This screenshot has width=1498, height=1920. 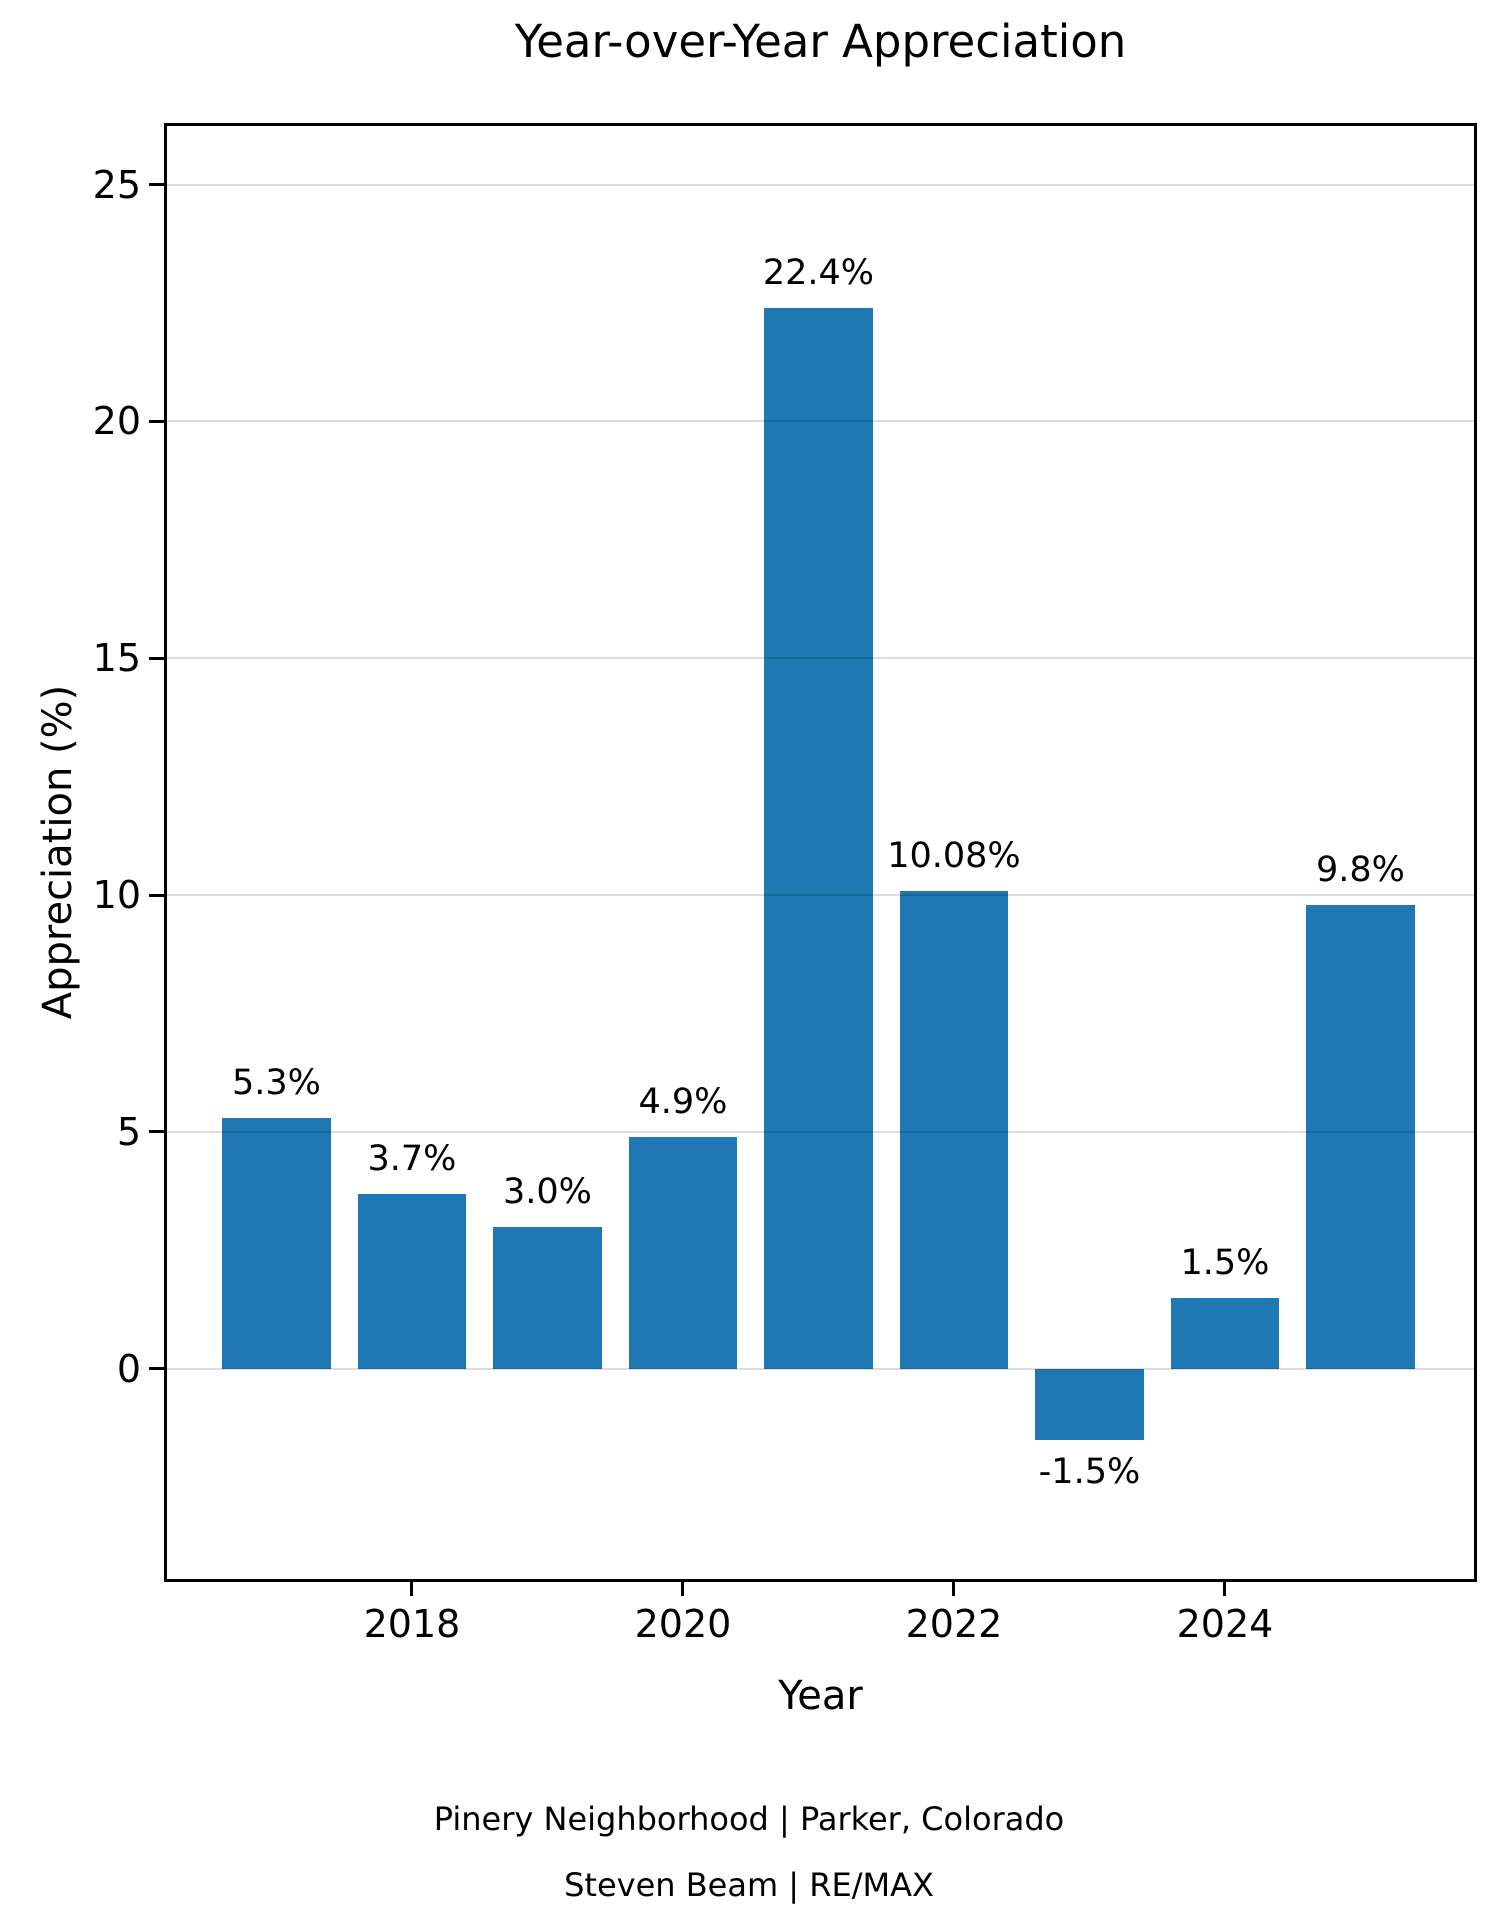 What do you see at coordinates (1360, 869) in the screenshot?
I see `bar-value-label: 9.8%` at bounding box center [1360, 869].